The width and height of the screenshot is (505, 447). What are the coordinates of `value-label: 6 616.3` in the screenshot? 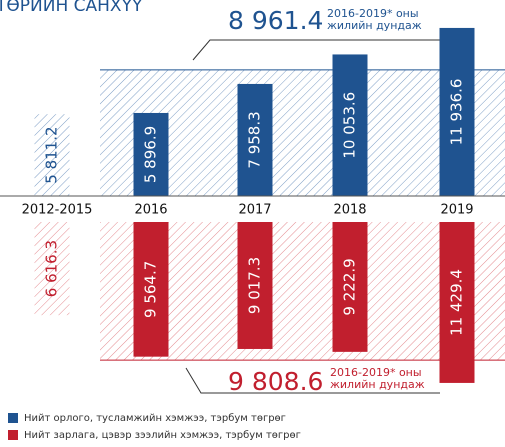 It's located at (52, 268).